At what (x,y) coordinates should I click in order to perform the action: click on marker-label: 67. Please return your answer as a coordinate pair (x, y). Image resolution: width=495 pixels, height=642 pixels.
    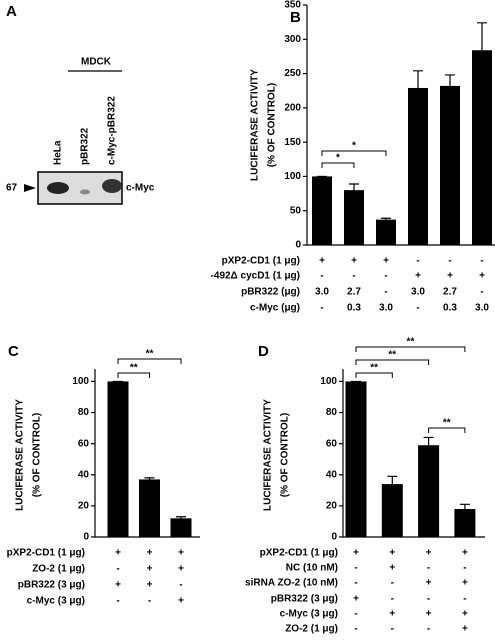
    Looking at the image, I should click on (12, 188).